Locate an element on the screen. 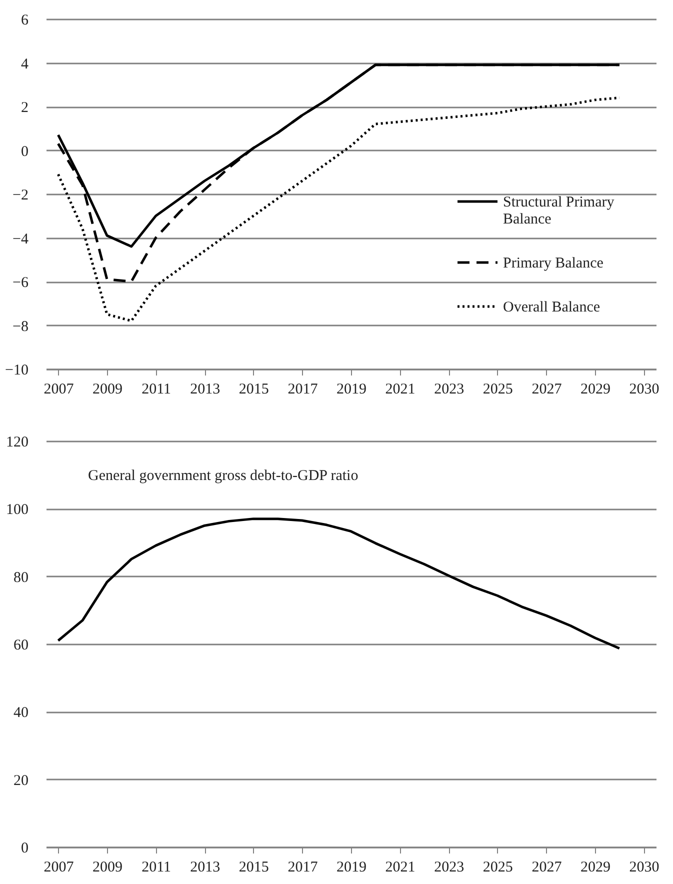  text: General government gross debt-to-GDP ratio is located at coordinates (223, 476).